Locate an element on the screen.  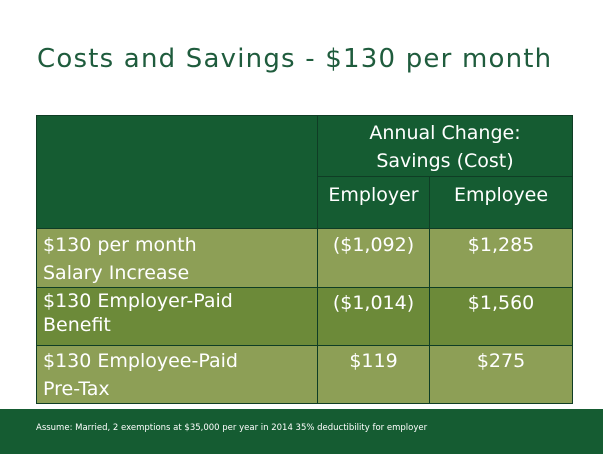
row-label-line-2: Benefit is located at coordinates (77, 325).